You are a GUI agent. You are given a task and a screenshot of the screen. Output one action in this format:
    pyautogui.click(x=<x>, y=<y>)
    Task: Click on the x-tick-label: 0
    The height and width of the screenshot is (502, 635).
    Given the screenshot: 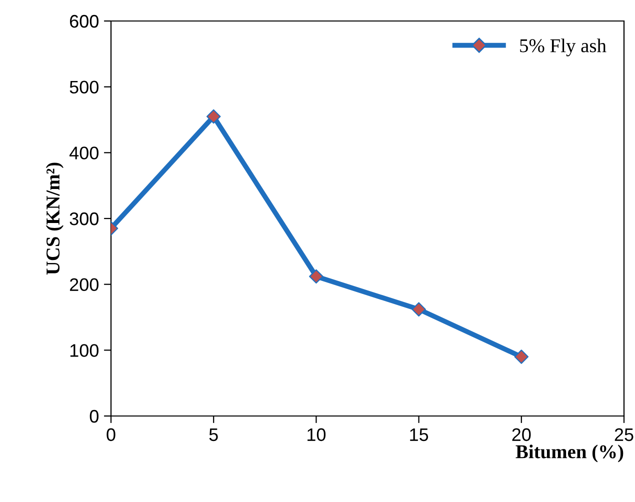 What is the action you would take?
    pyautogui.click(x=111, y=435)
    